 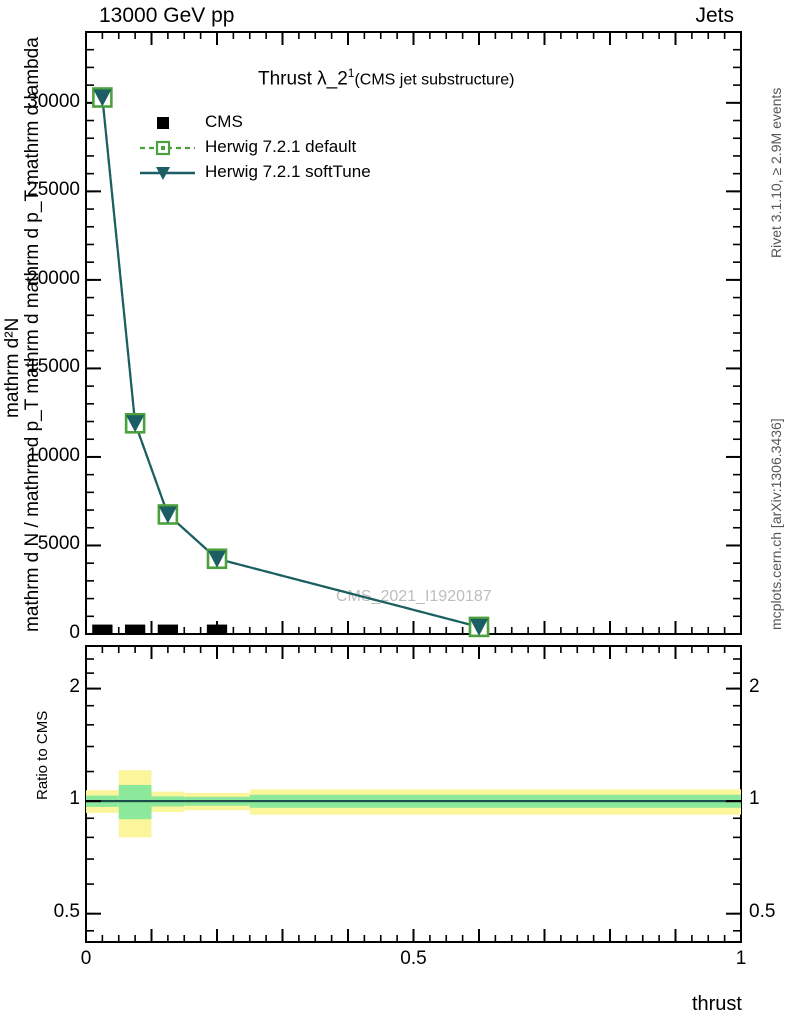 What do you see at coordinates (224, 121) in the screenshot?
I see `legend-label-cms: CMS` at bounding box center [224, 121].